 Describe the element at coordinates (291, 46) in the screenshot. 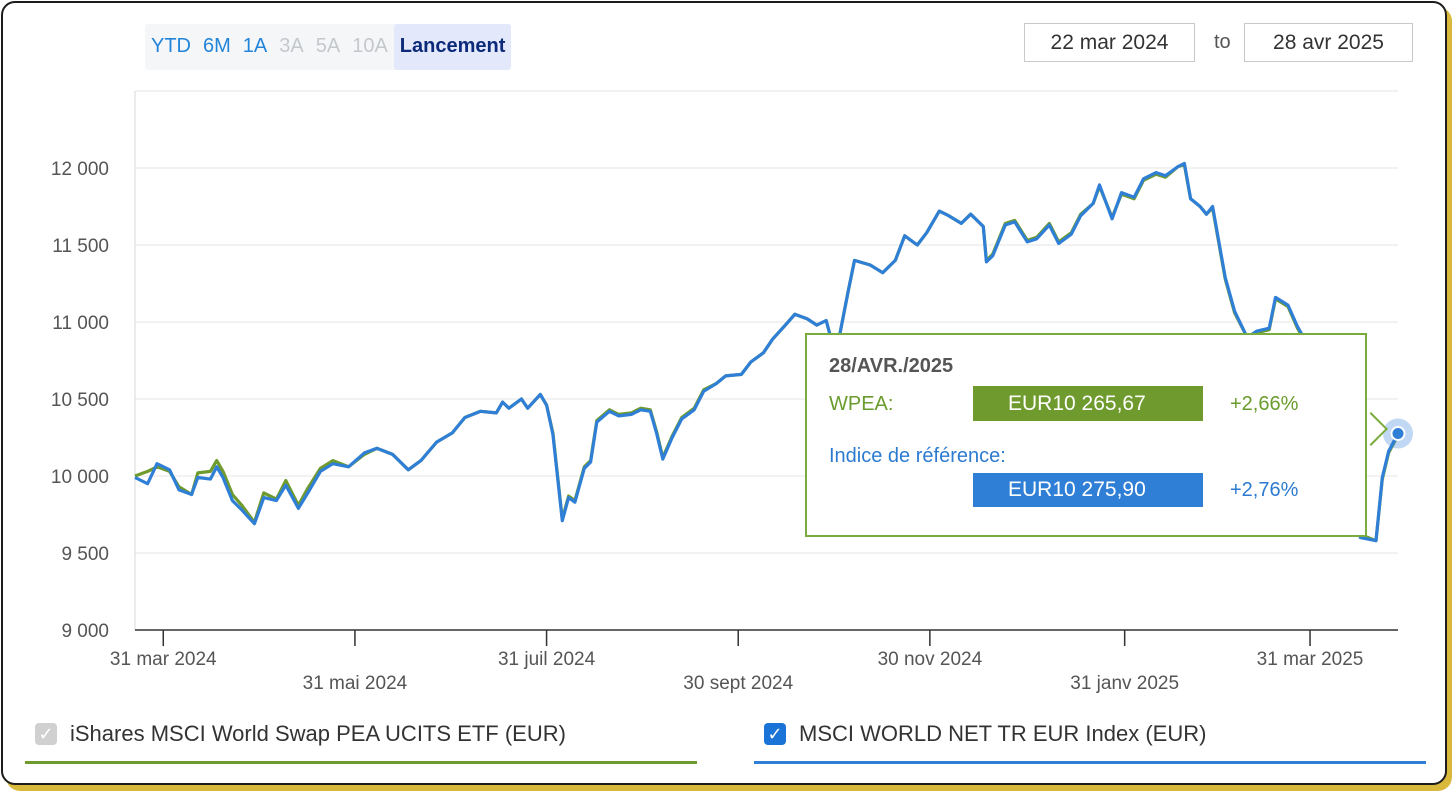

I see `range-button-3a: 3A` at that location.